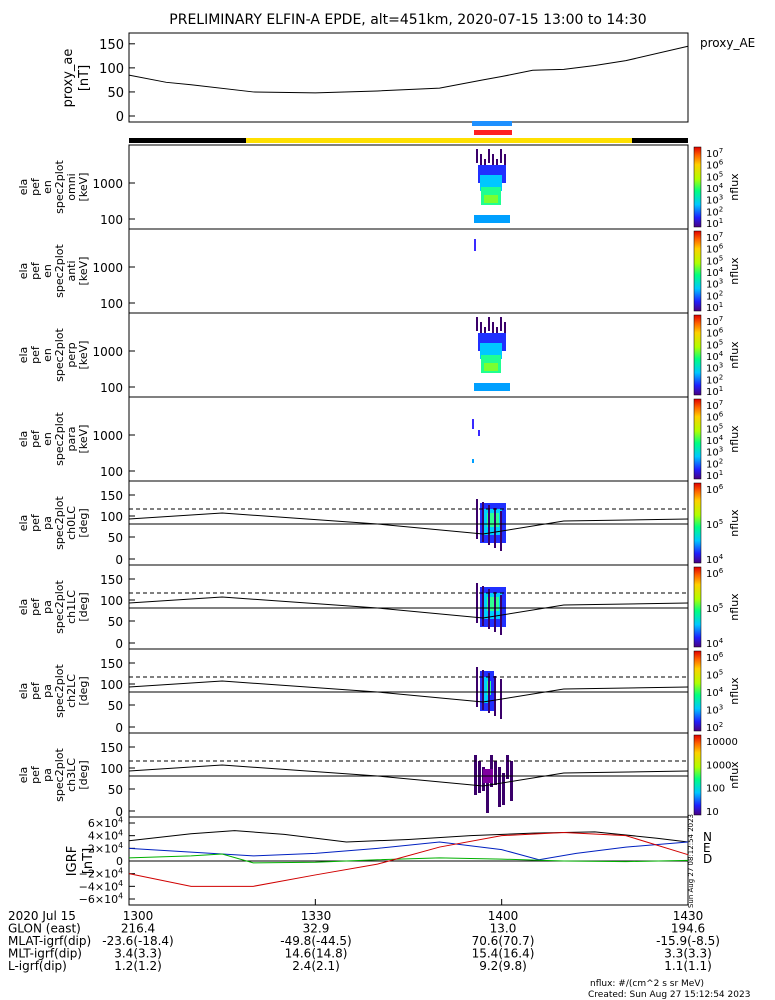 This screenshot has height=1000, width=775. Describe the element at coordinates (503, 941) in the screenshot. I see `ephem-value: 70.6(70.7)` at that location.